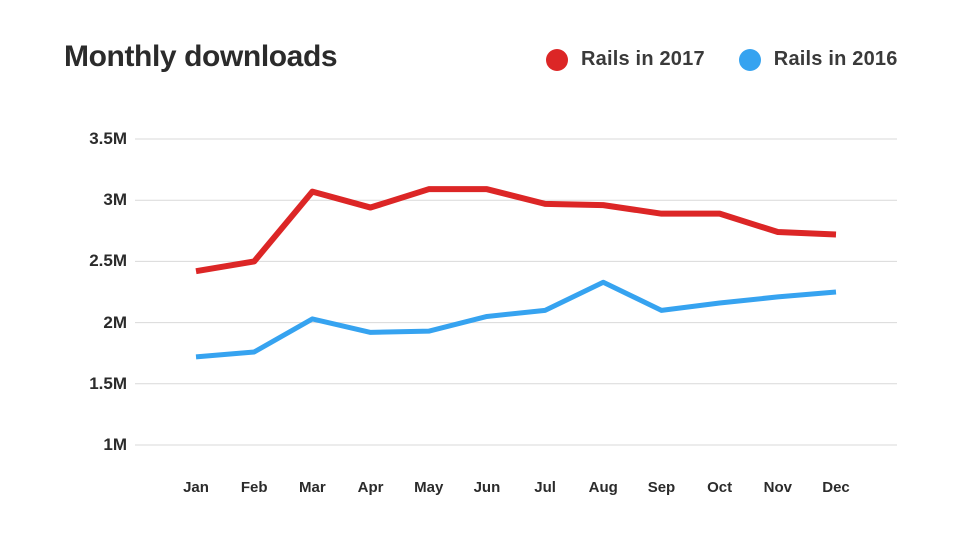  I want to click on legend-item-series-1: Rails in 2017, so click(625, 59).